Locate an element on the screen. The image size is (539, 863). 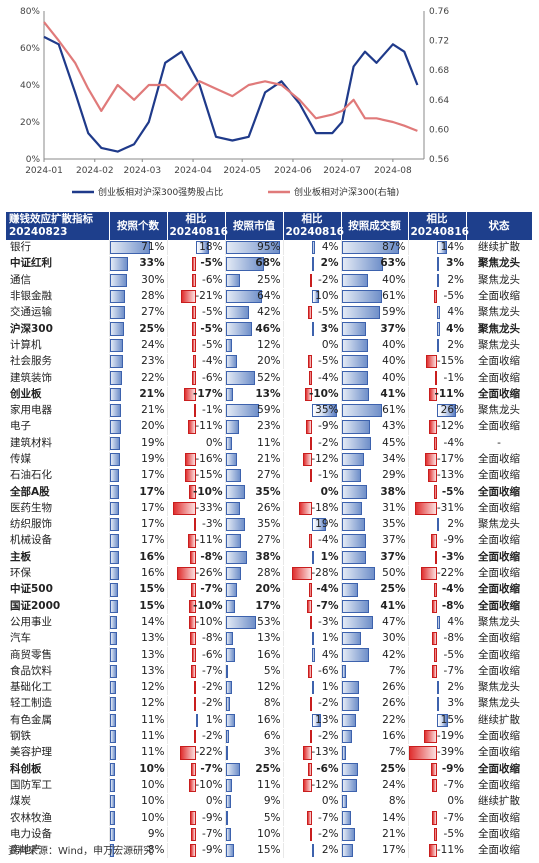
count-chg-cell: -6% is located at coordinates (195, 378).